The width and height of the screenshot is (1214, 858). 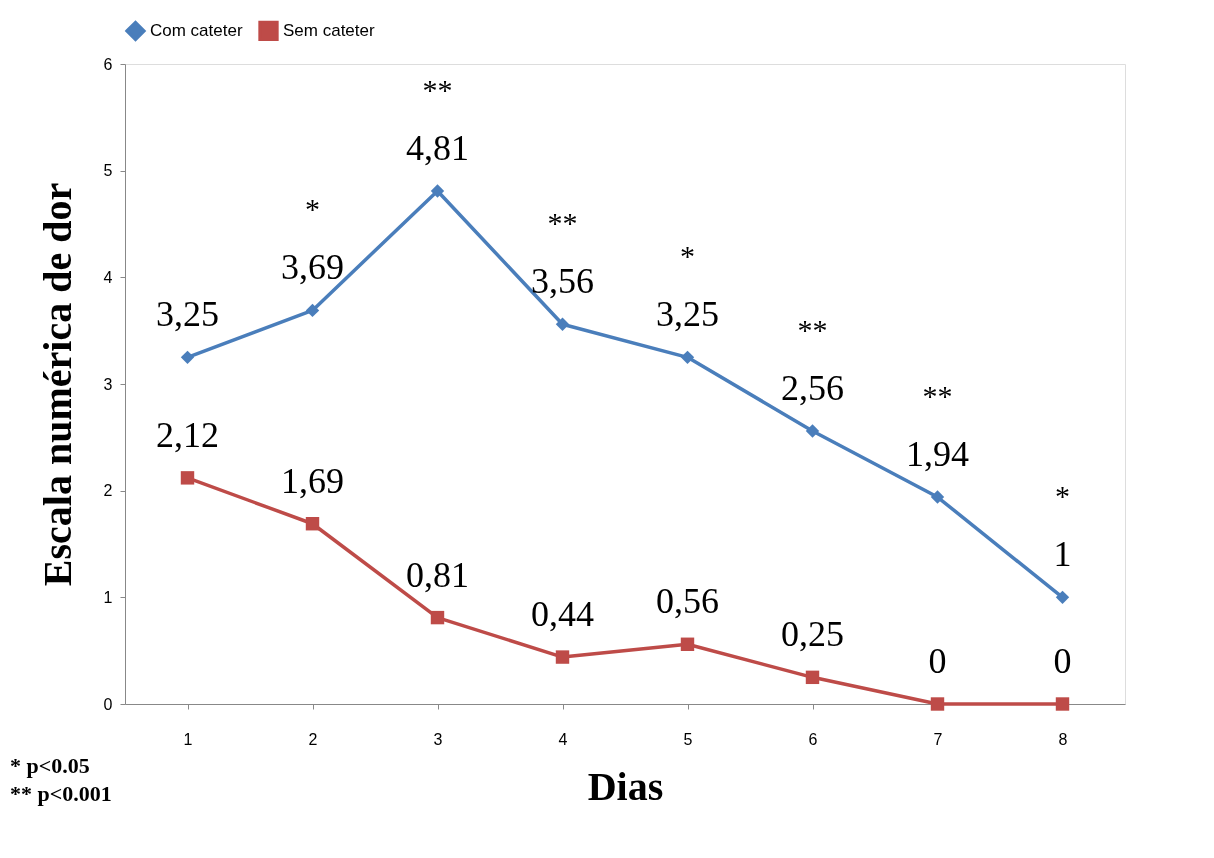 I want to click on x-tick-label: 1, so click(x=188, y=739).